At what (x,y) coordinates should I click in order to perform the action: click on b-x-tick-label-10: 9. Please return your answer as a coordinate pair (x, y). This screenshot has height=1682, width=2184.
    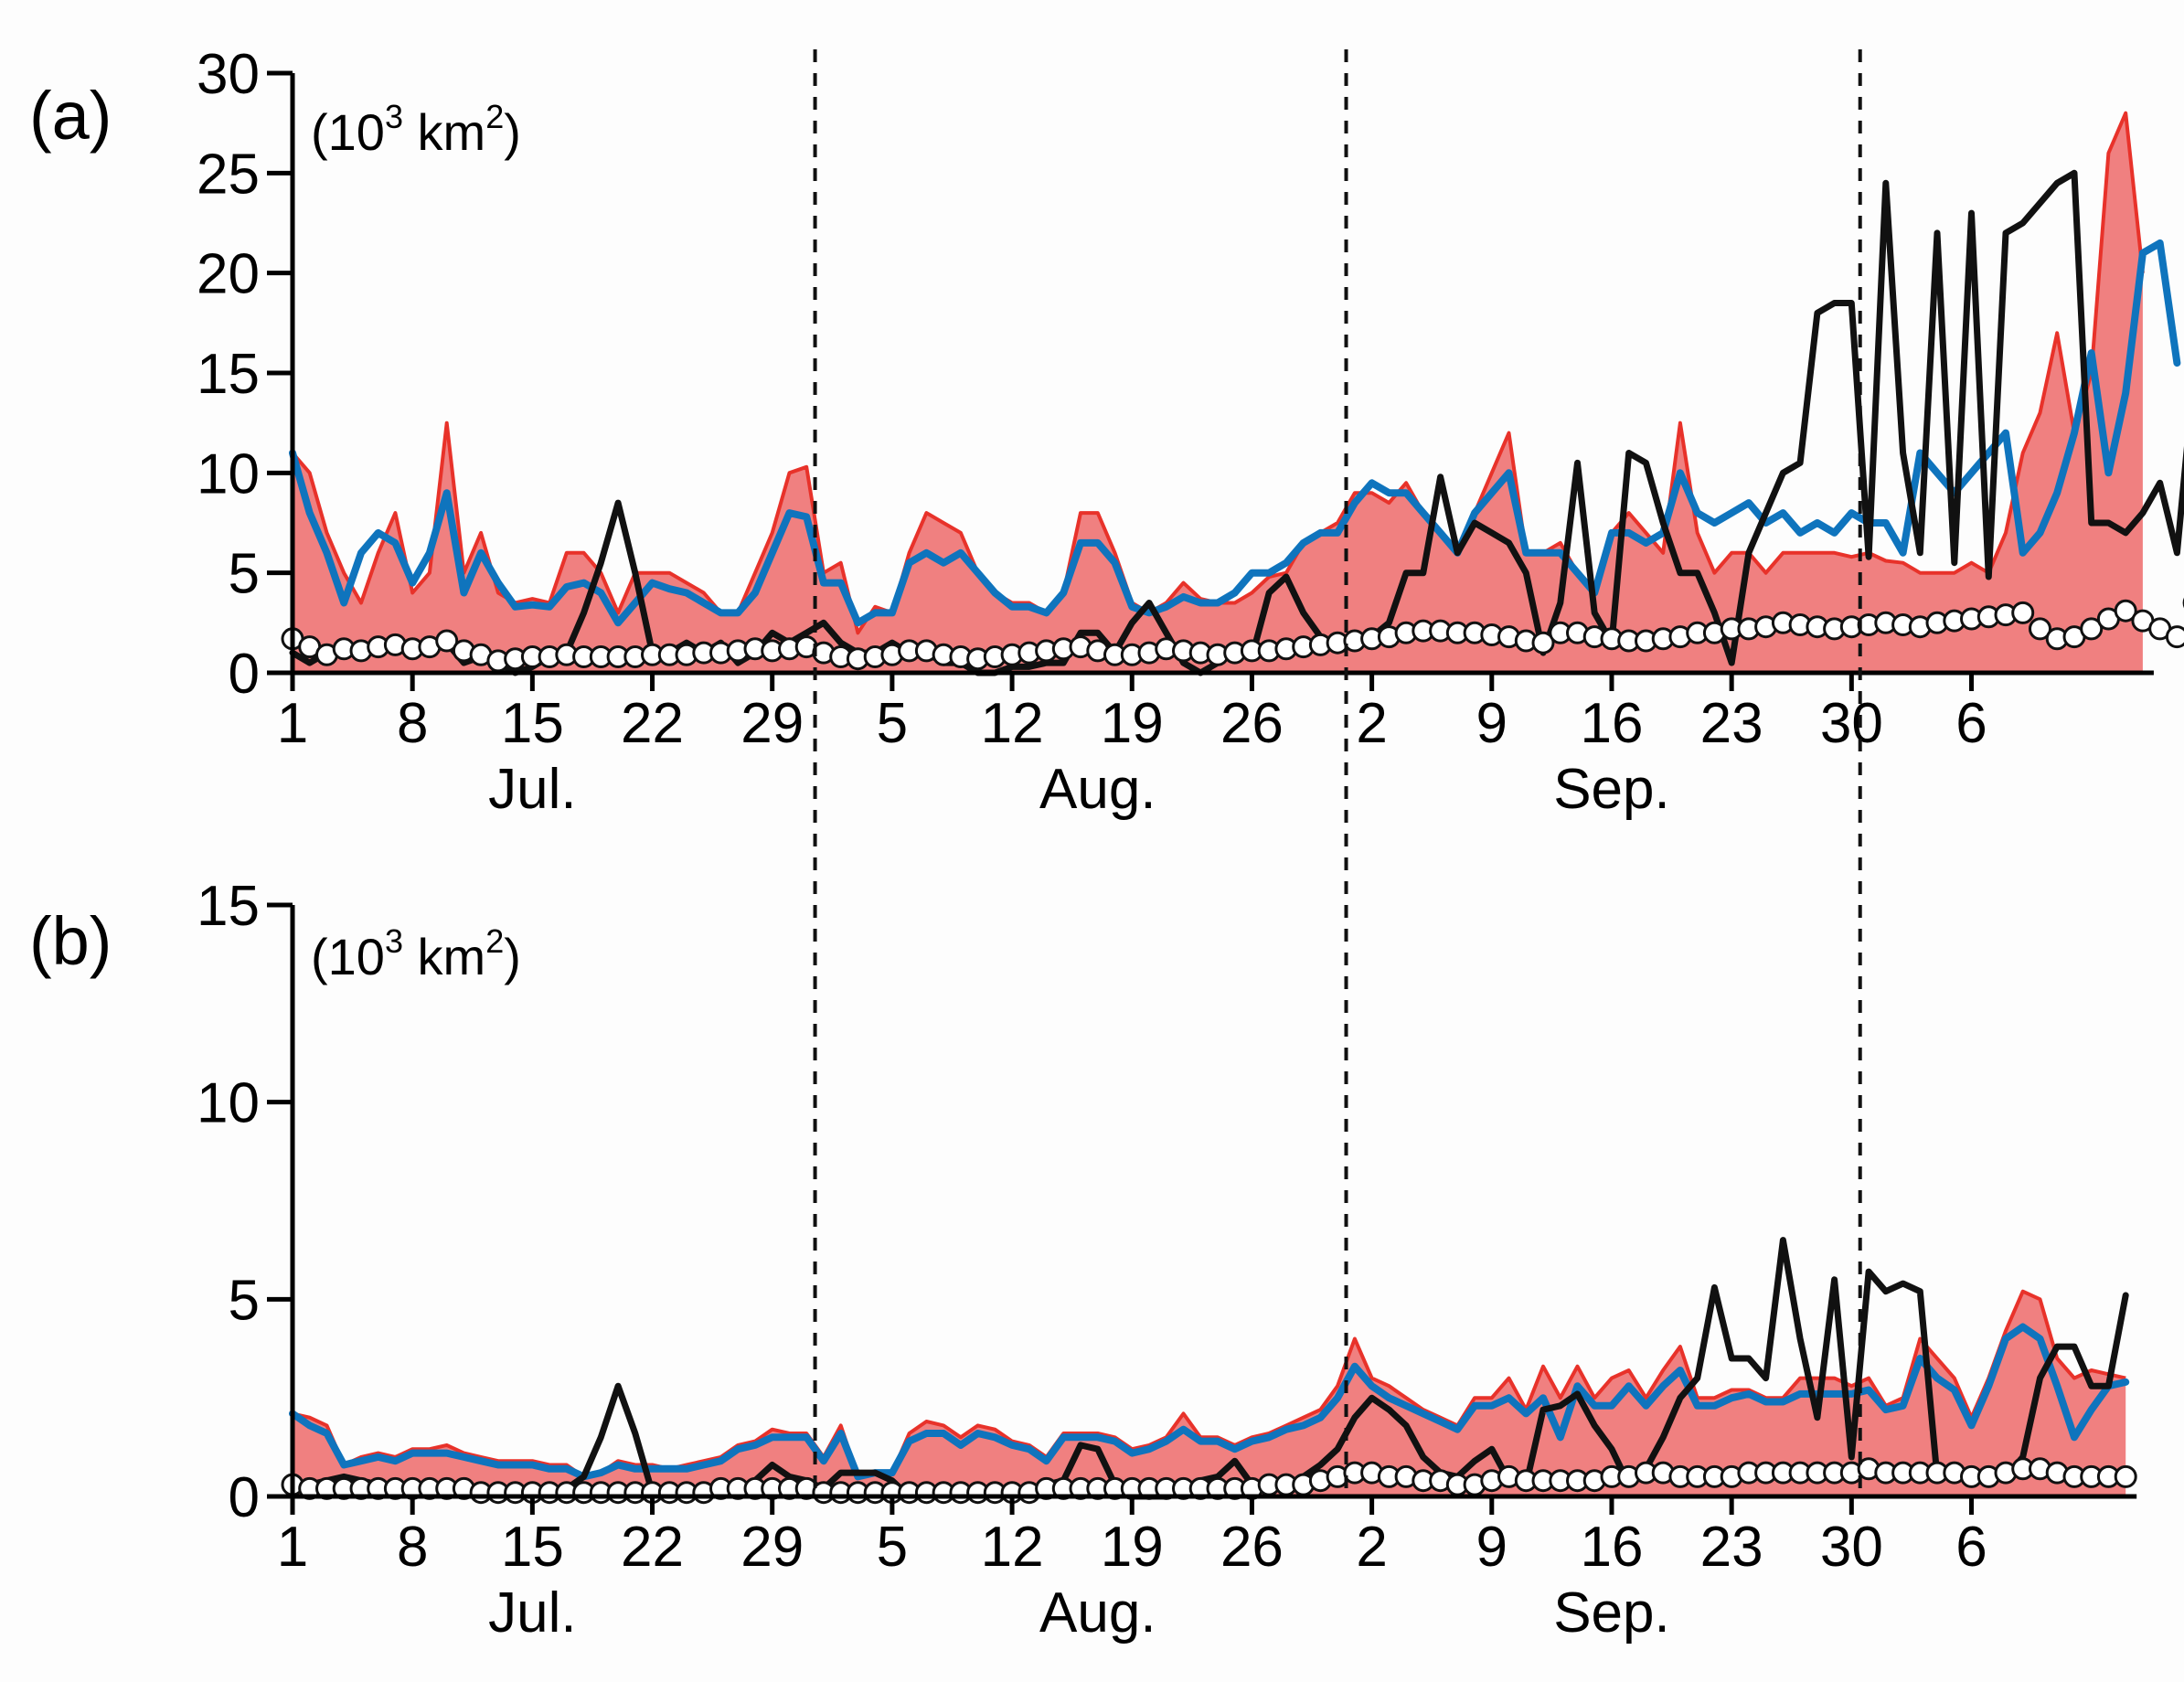
    Looking at the image, I should click on (1492, 1547).